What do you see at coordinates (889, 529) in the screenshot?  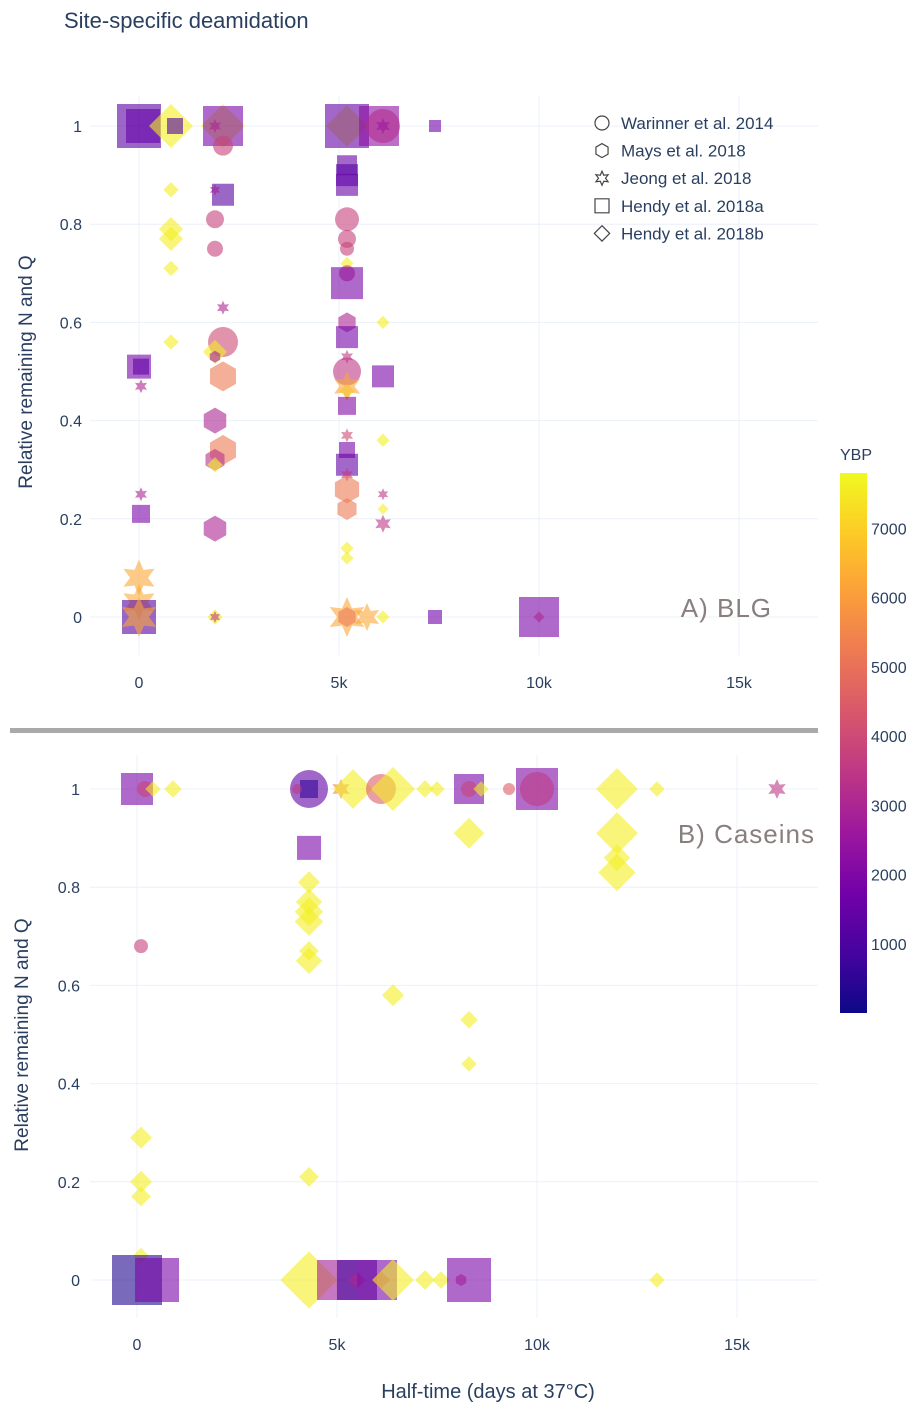 I see `colorbar-tick-label: 7000` at bounding box center [889, 529].